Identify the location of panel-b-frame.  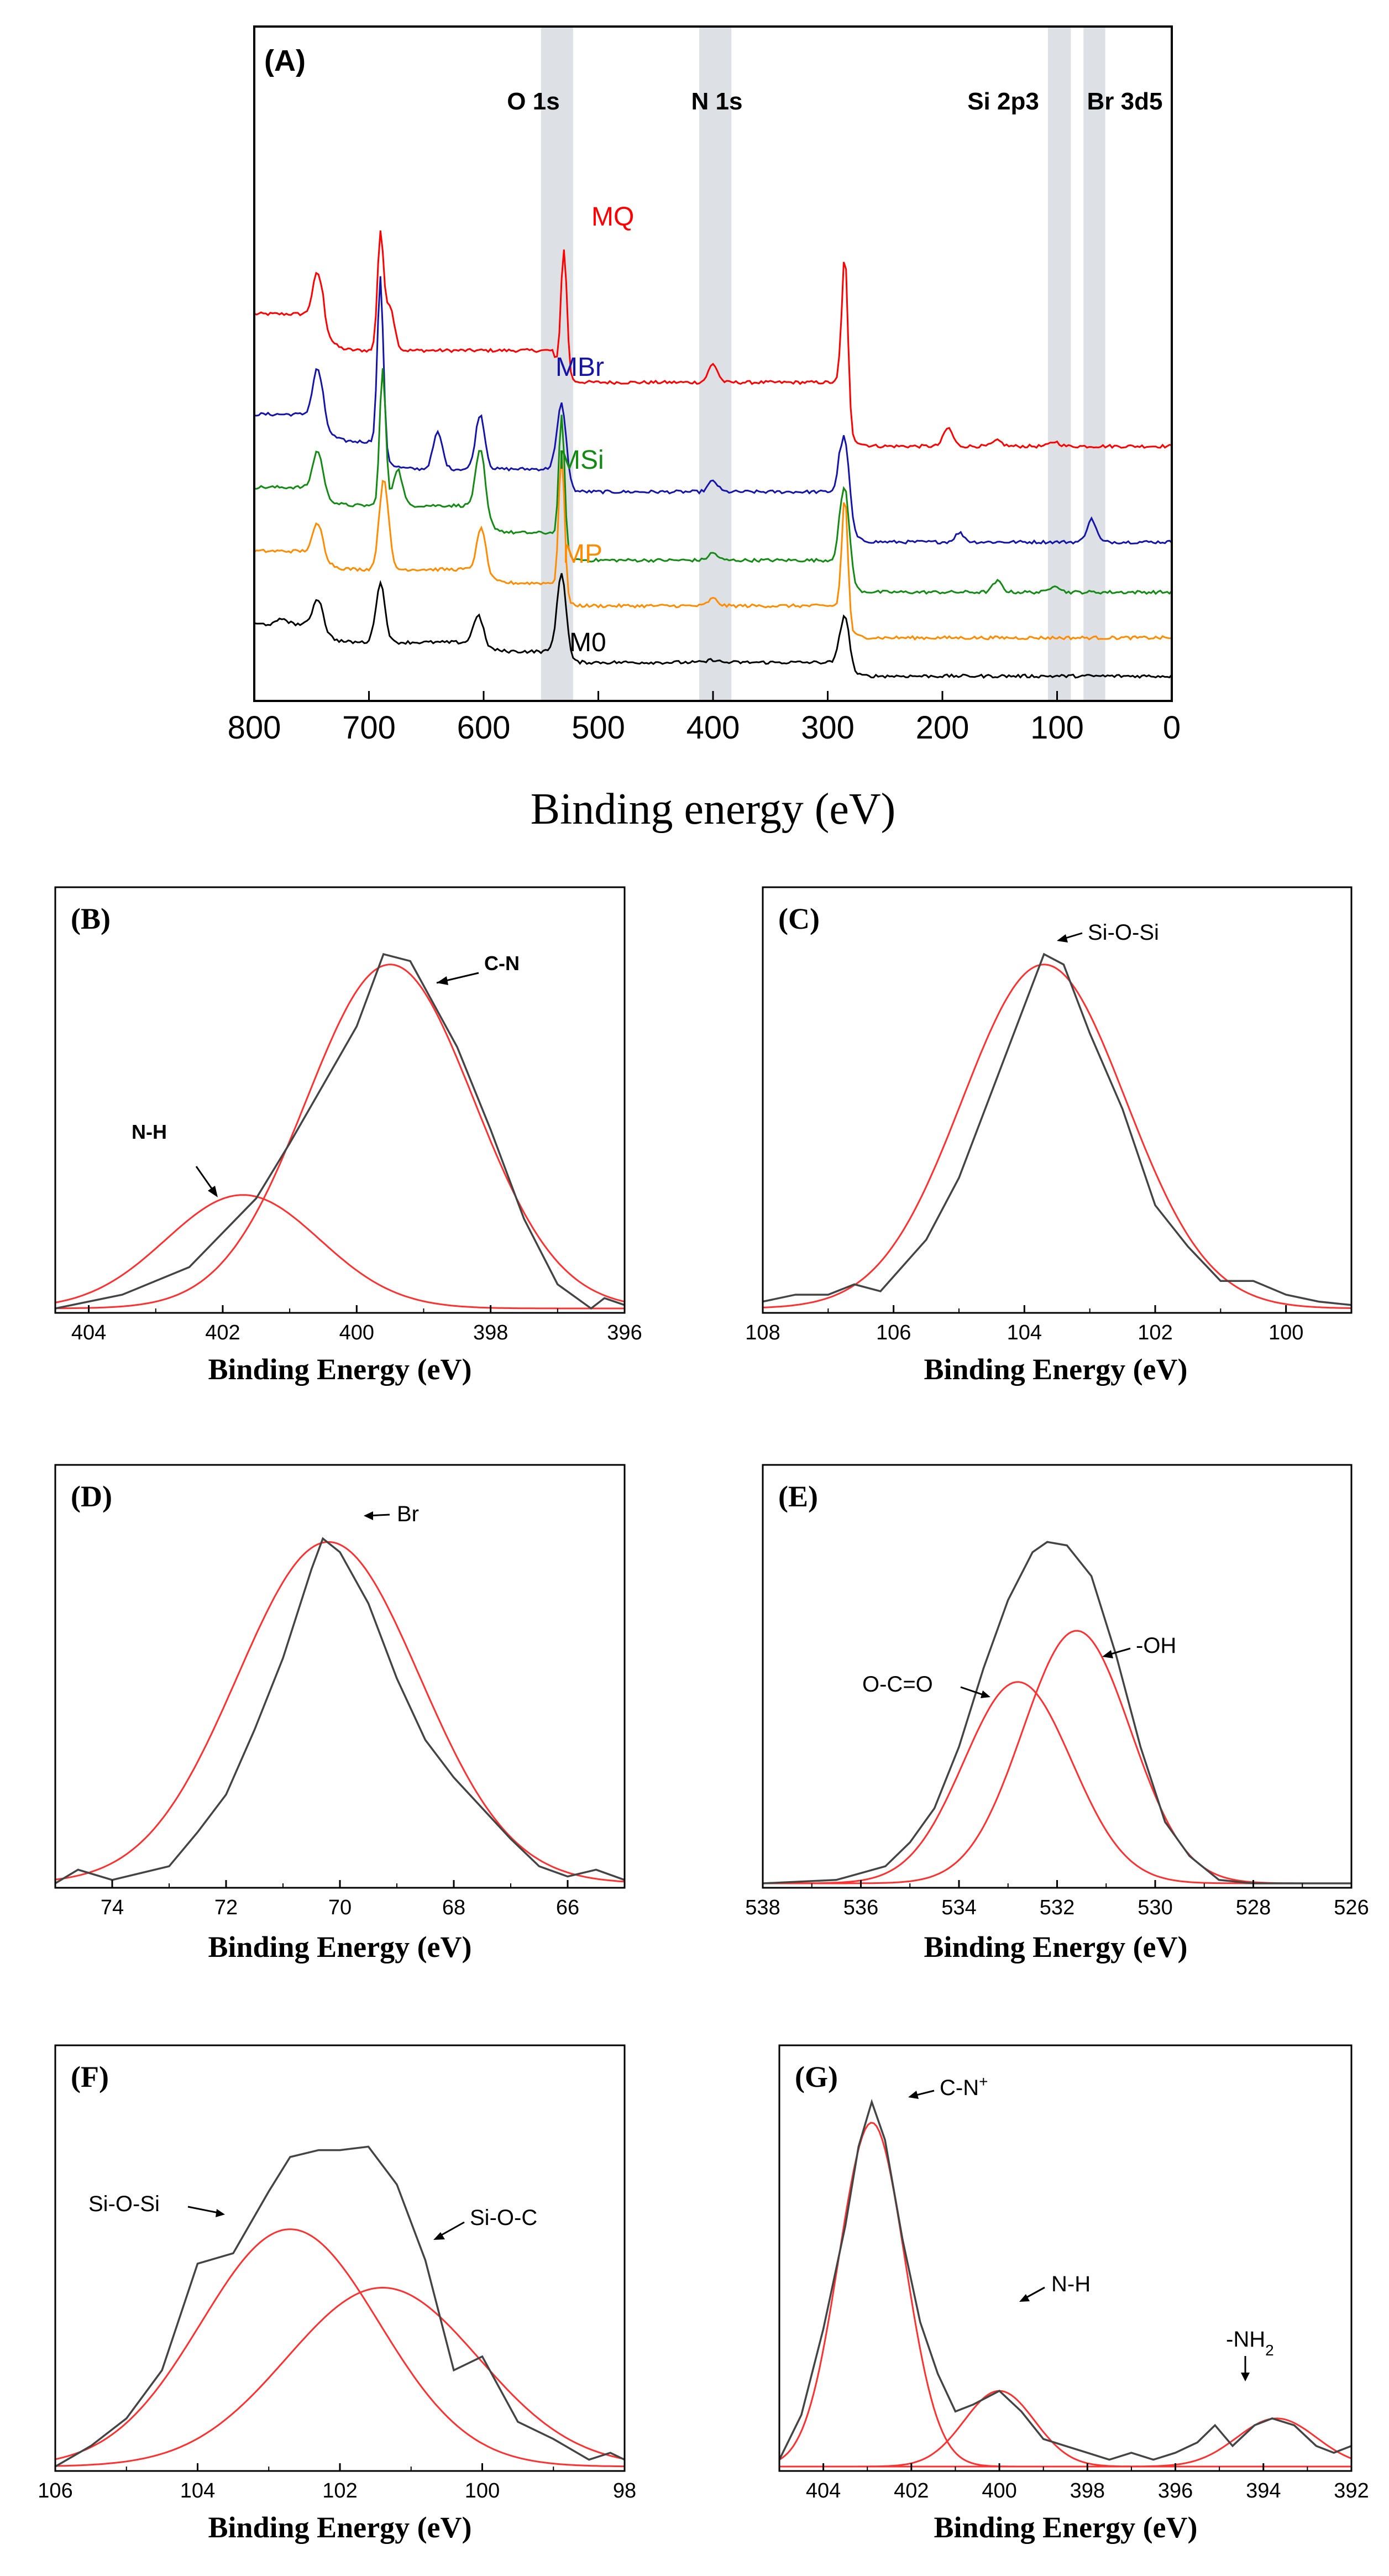
(340, 1100).